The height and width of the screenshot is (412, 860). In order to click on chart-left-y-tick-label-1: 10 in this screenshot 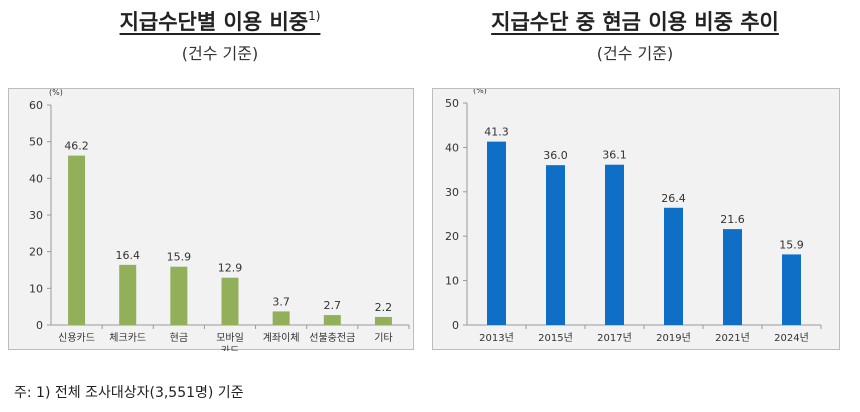, I will do `click(36, 288)`.